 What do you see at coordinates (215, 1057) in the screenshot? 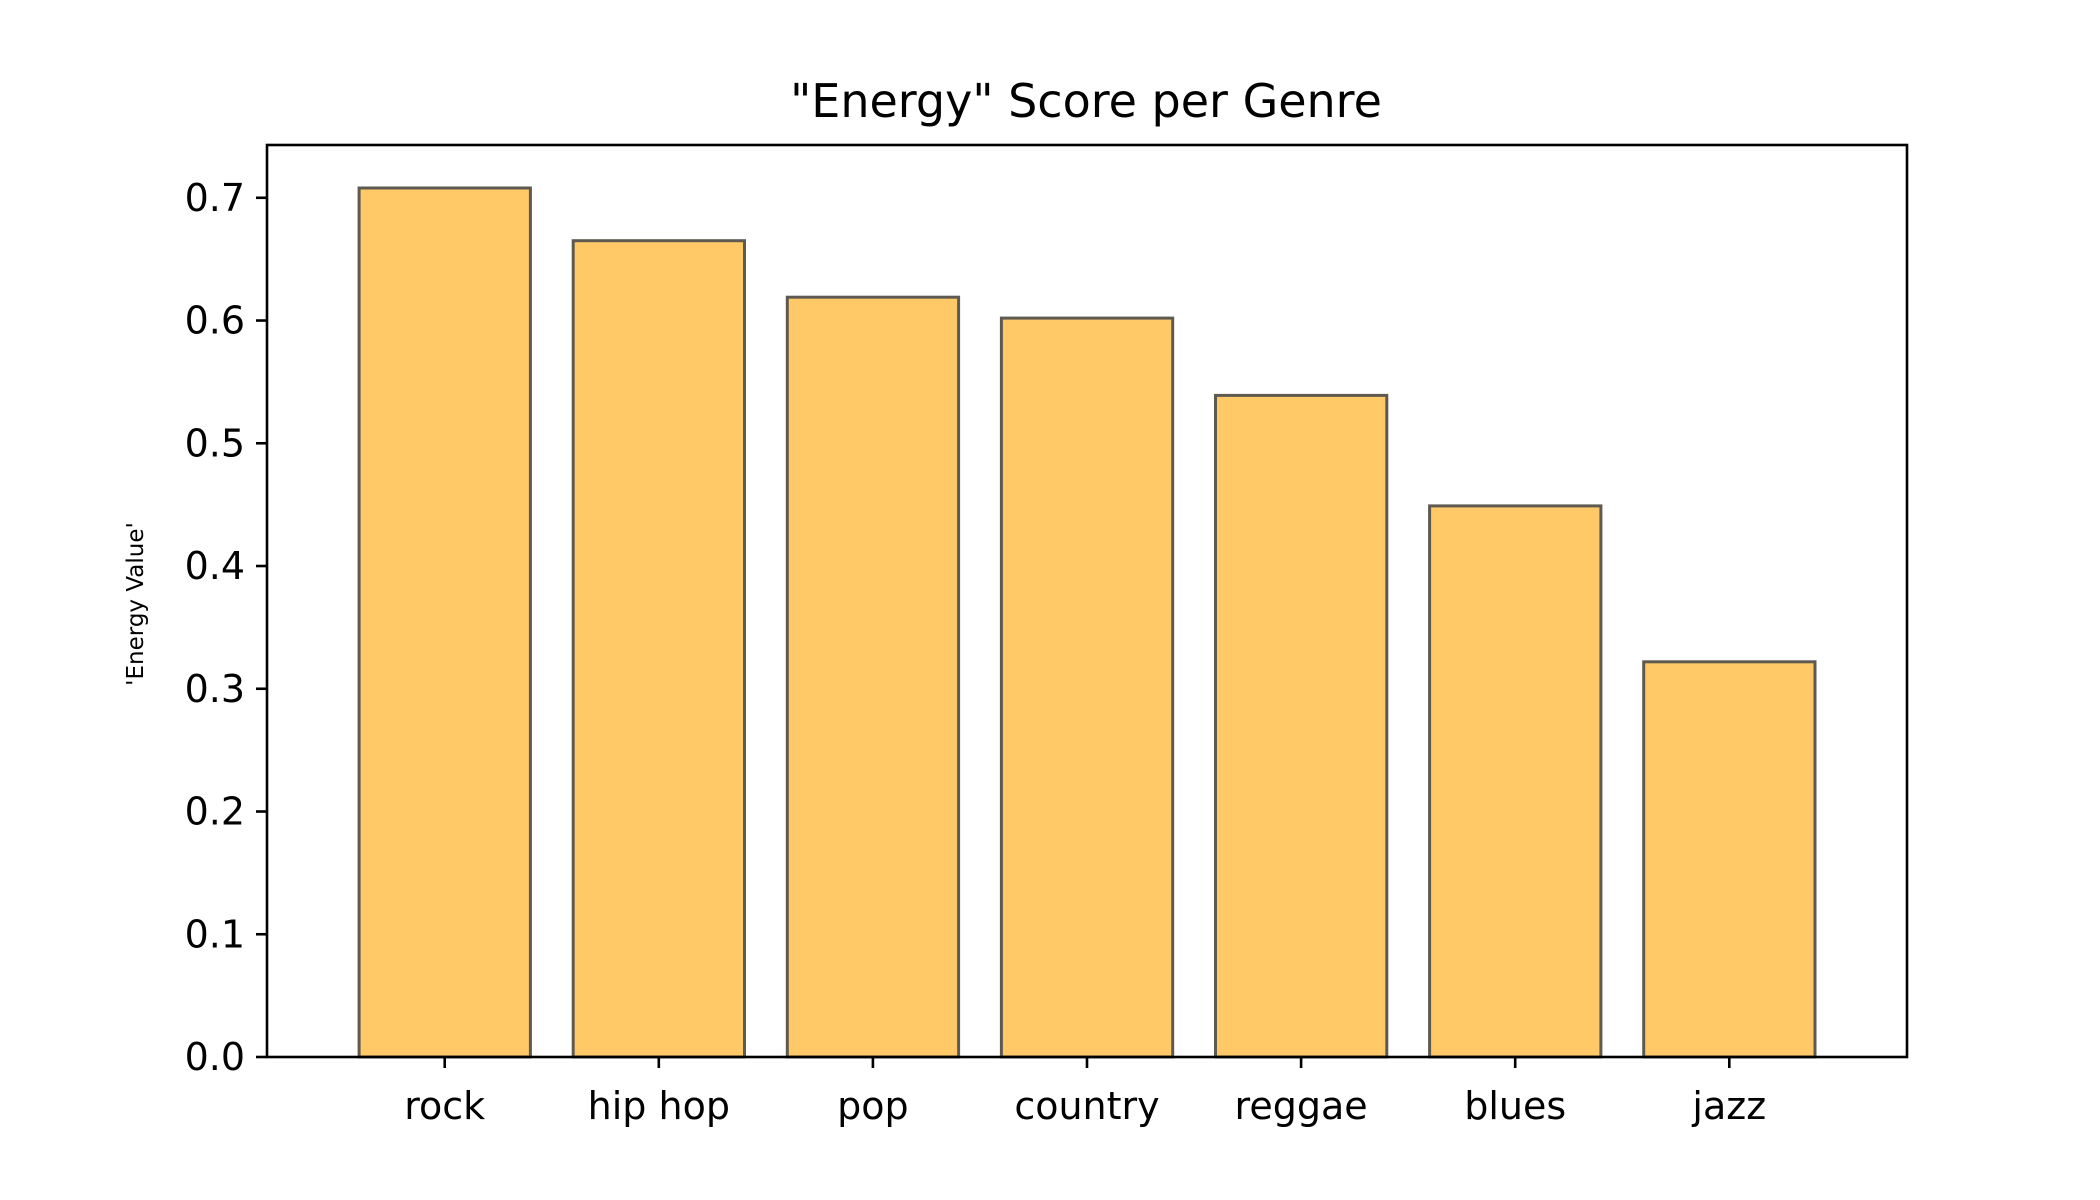
I see `y-tick-label: 0.0` at bounding box center [215, 1057].